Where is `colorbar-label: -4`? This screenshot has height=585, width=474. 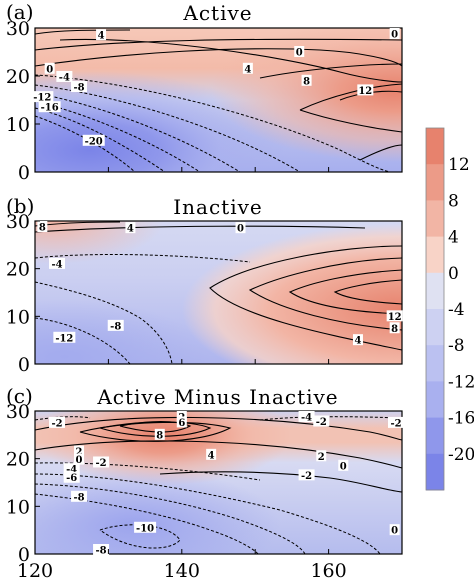 colorbar-label: -4 is located at coordinates (456, 310).